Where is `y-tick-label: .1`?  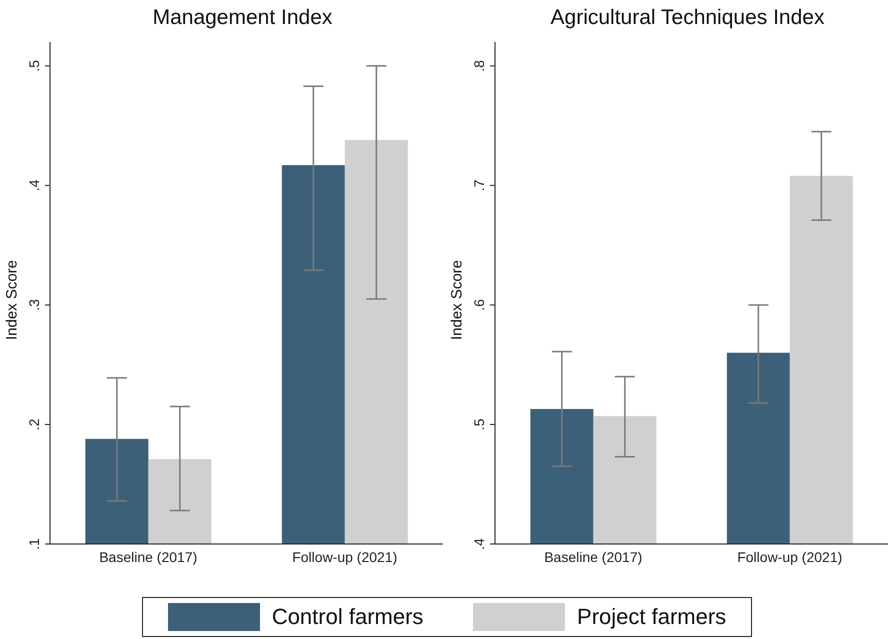
y-tick-label: .1 is located at coordinates (34, 544).